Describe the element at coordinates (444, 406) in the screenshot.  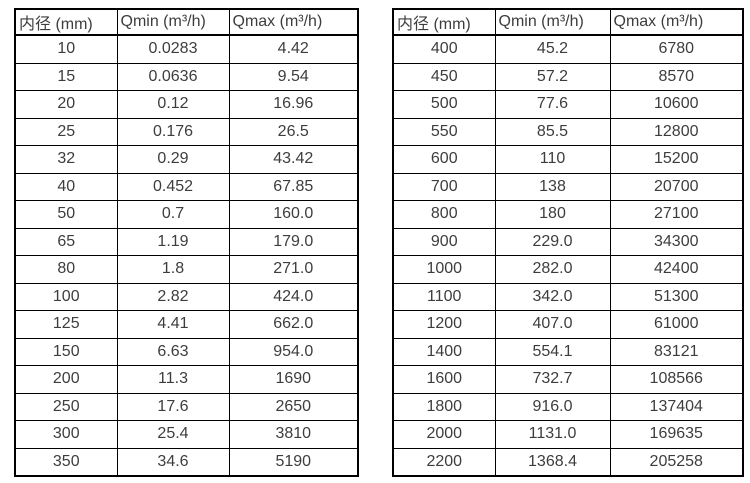
I see `cell: 1800` at that location.